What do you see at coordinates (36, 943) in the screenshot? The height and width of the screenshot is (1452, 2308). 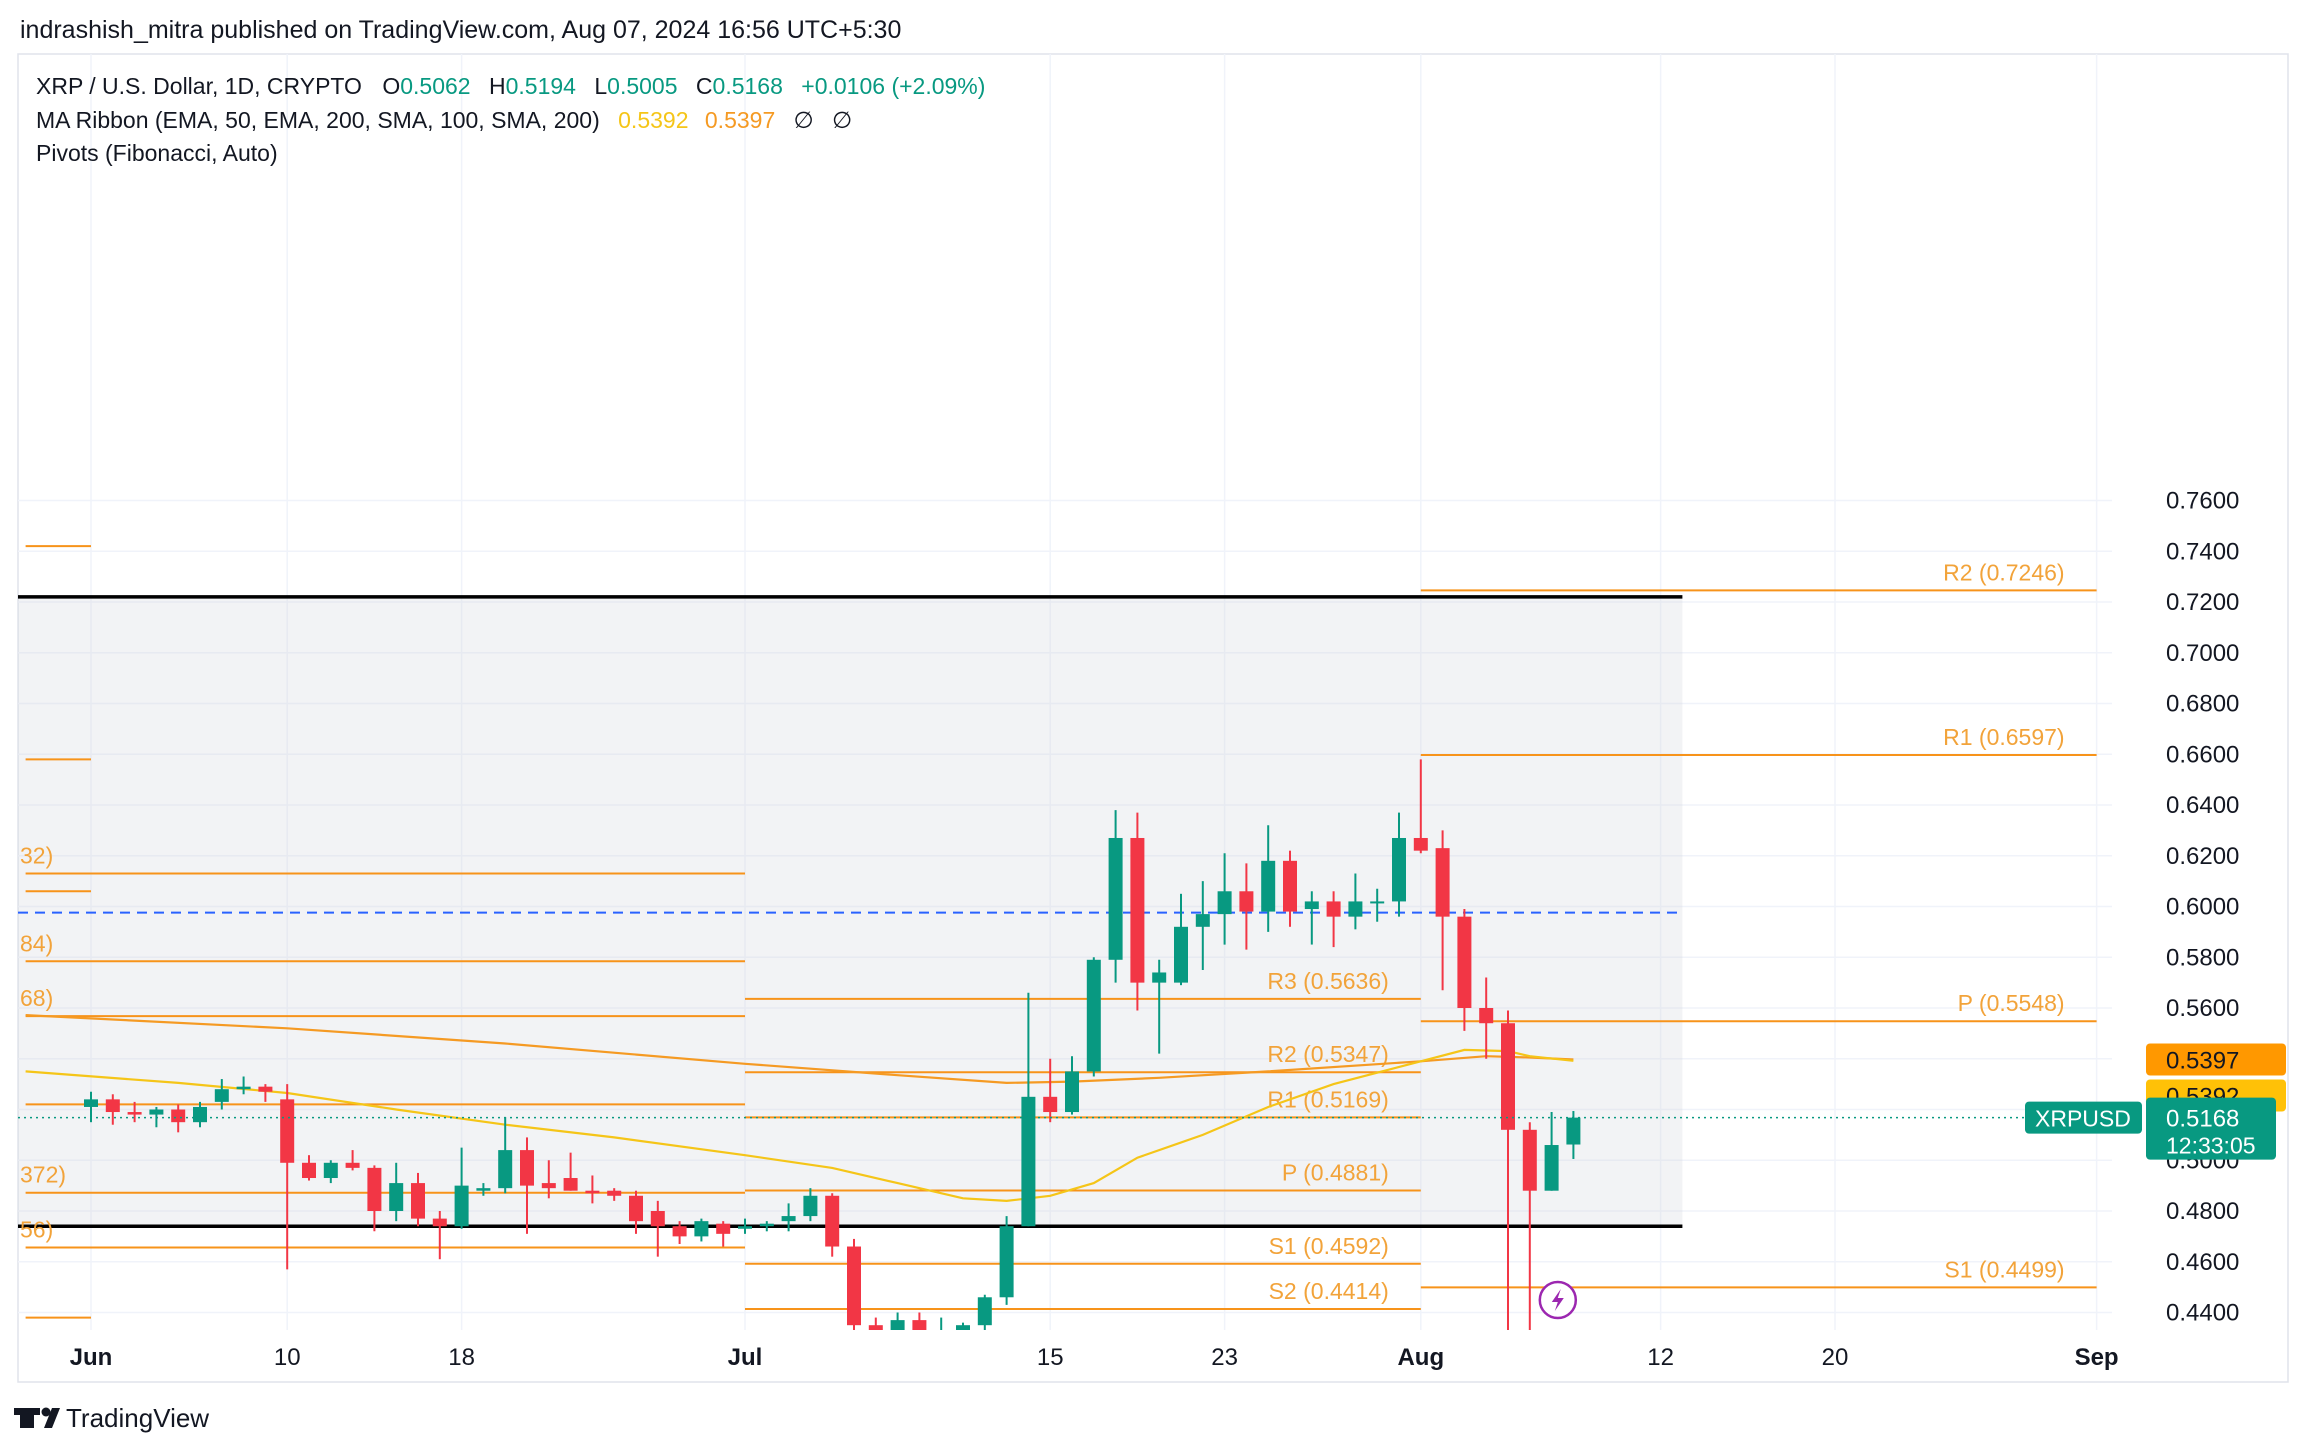 I see `pivot-label: 84)` at bounding box center [36, 943].